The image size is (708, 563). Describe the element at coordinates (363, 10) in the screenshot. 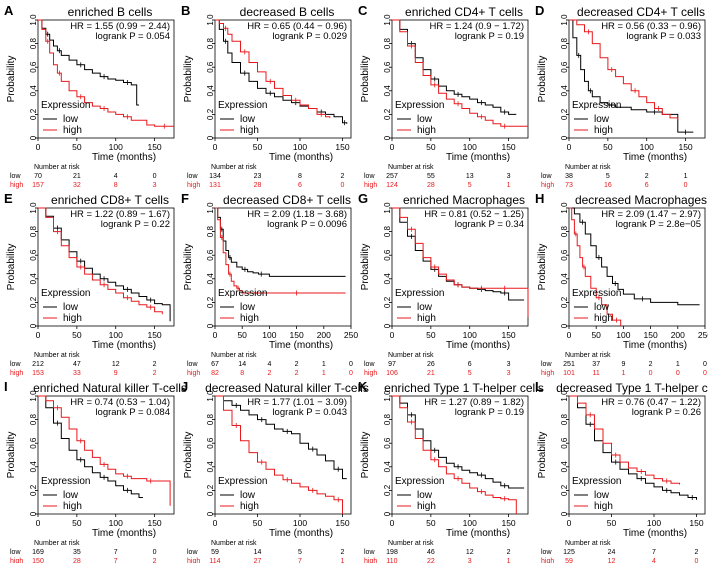

I see `panel-letter: C` at that location.